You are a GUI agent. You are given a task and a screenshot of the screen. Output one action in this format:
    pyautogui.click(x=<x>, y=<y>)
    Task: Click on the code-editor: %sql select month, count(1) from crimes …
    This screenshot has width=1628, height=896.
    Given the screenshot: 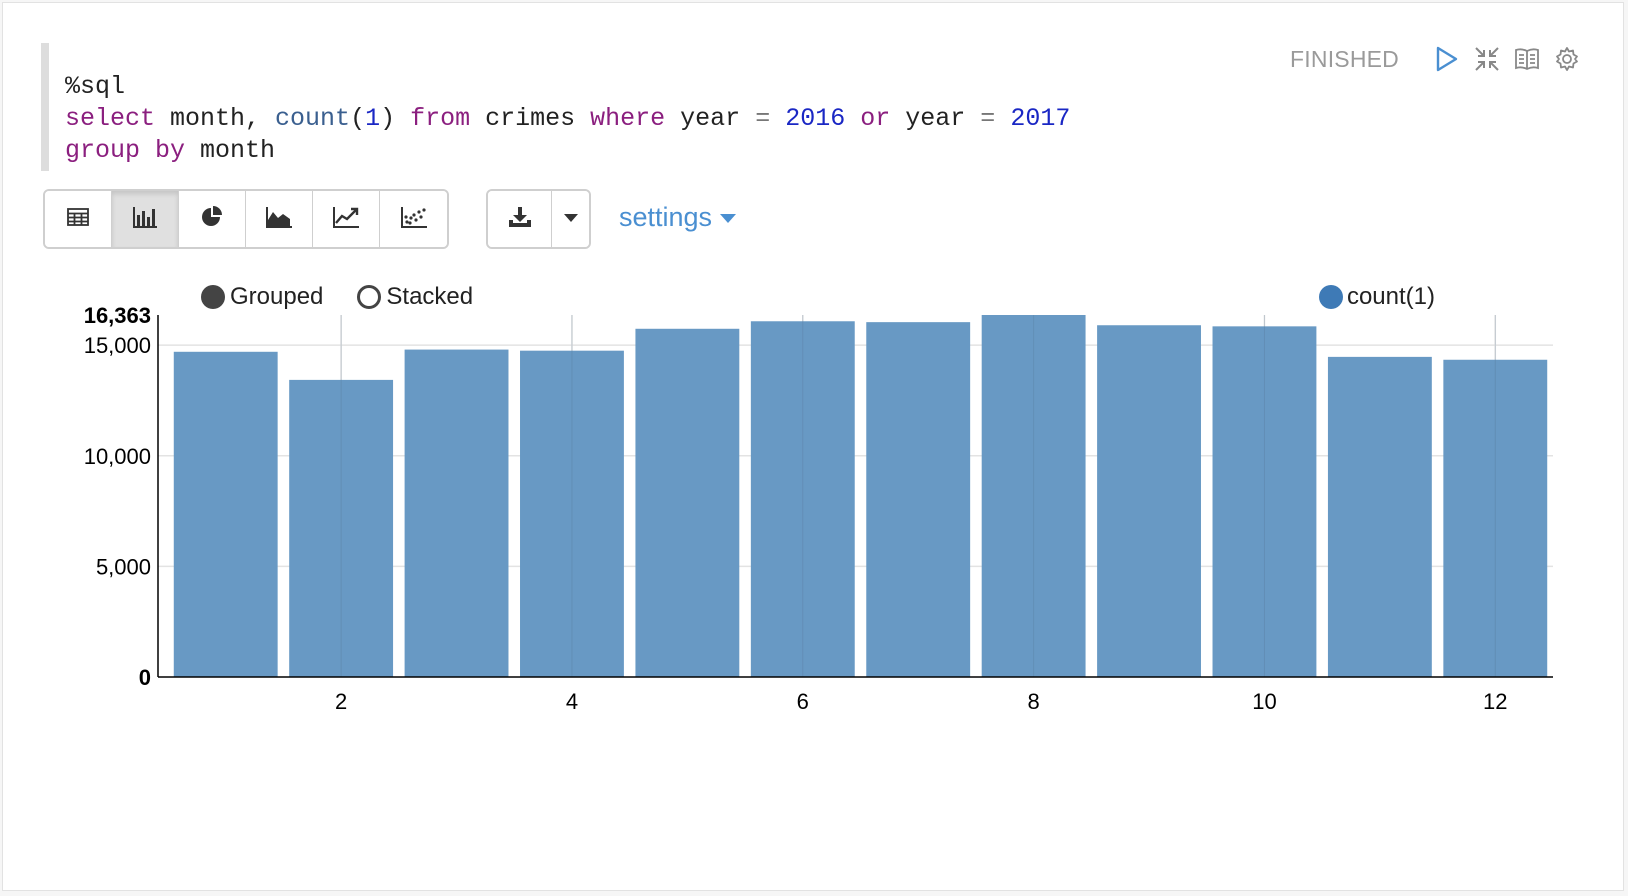 What is the action you would take?
    pyautogui.click(x=571, y=107)
    